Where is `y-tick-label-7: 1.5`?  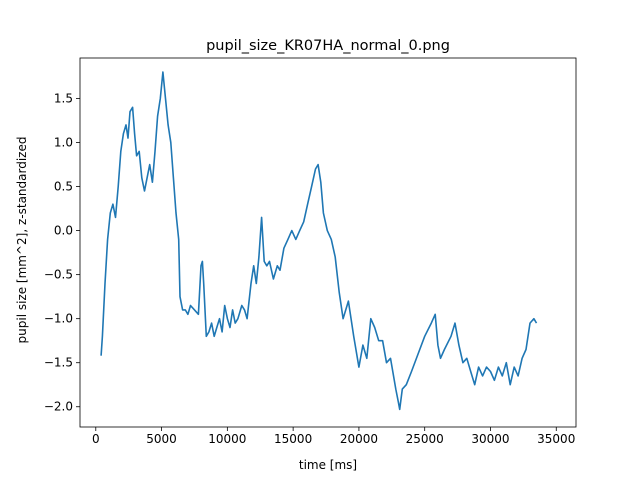
y-tick-label-7: 1.5 is located at coordinates (63, 99).